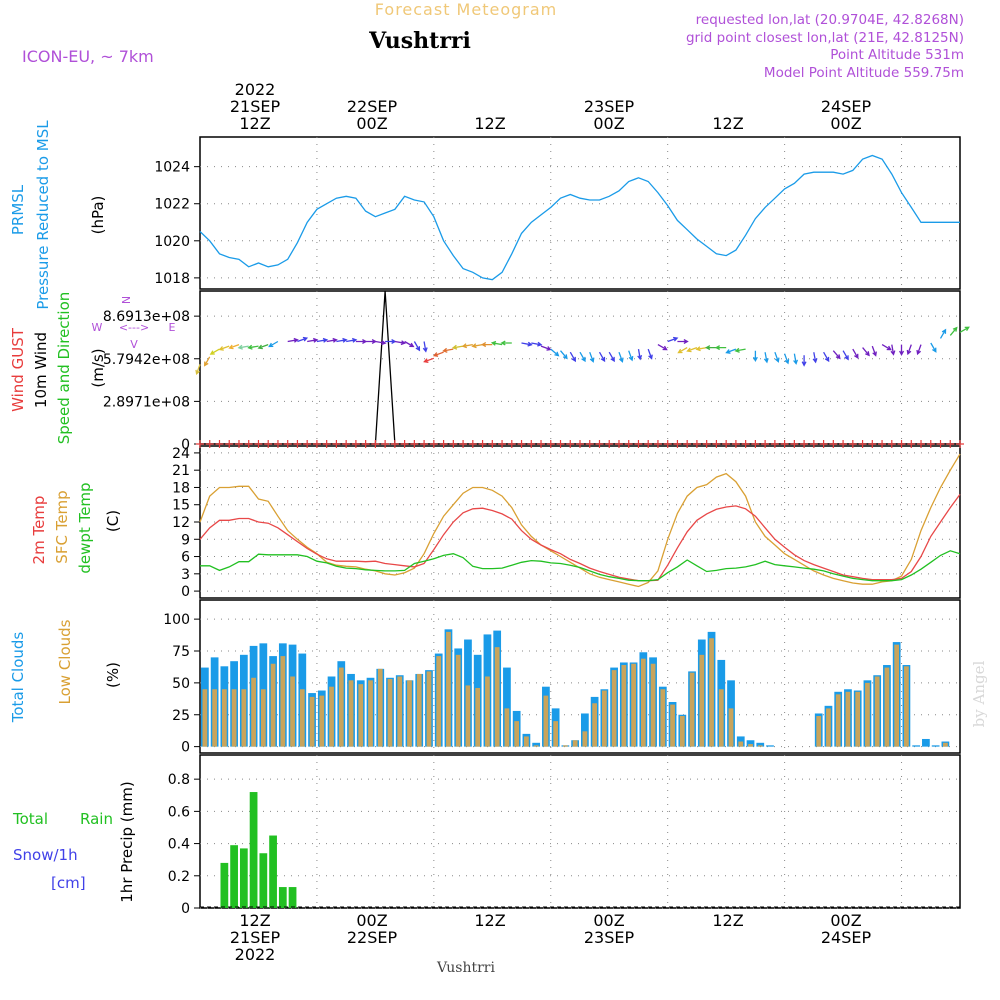 This screenshot has height=1000, width=1000. Describe the element at coordinates (179, 845) in the screenshot. I see `precip-ytick-label: 0.4` at that location.